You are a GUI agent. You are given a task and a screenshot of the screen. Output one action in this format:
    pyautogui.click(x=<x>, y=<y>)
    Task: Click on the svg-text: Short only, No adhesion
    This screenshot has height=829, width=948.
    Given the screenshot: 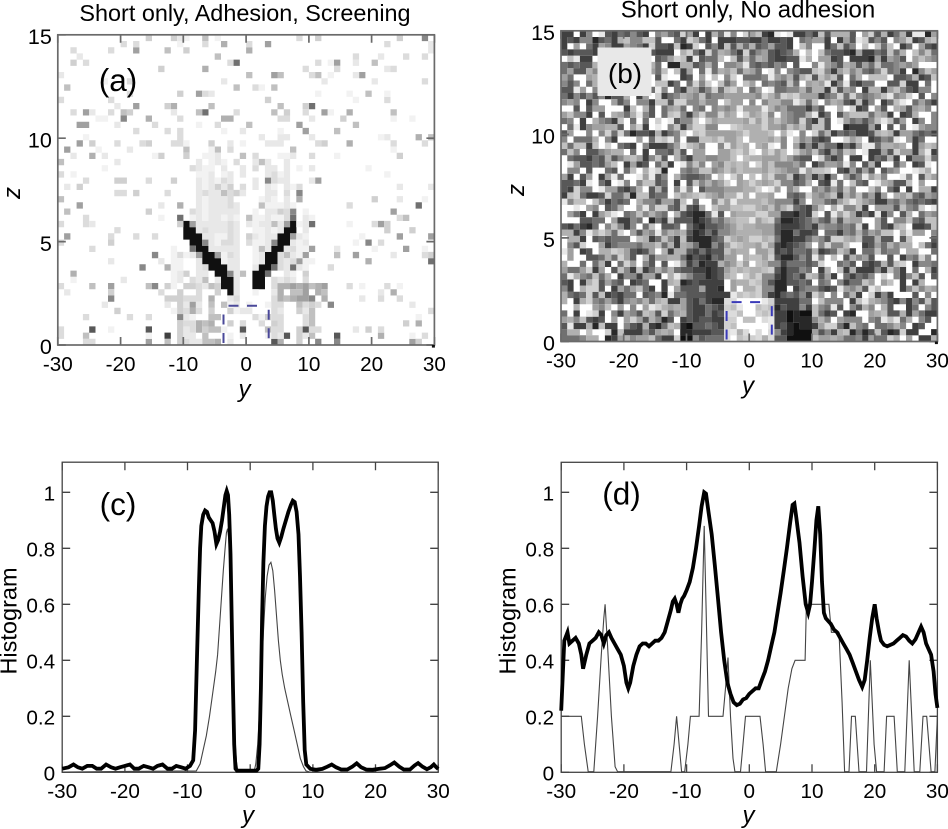 What is the action you would take?
    pyautogui.click(x=748, y=12)
    